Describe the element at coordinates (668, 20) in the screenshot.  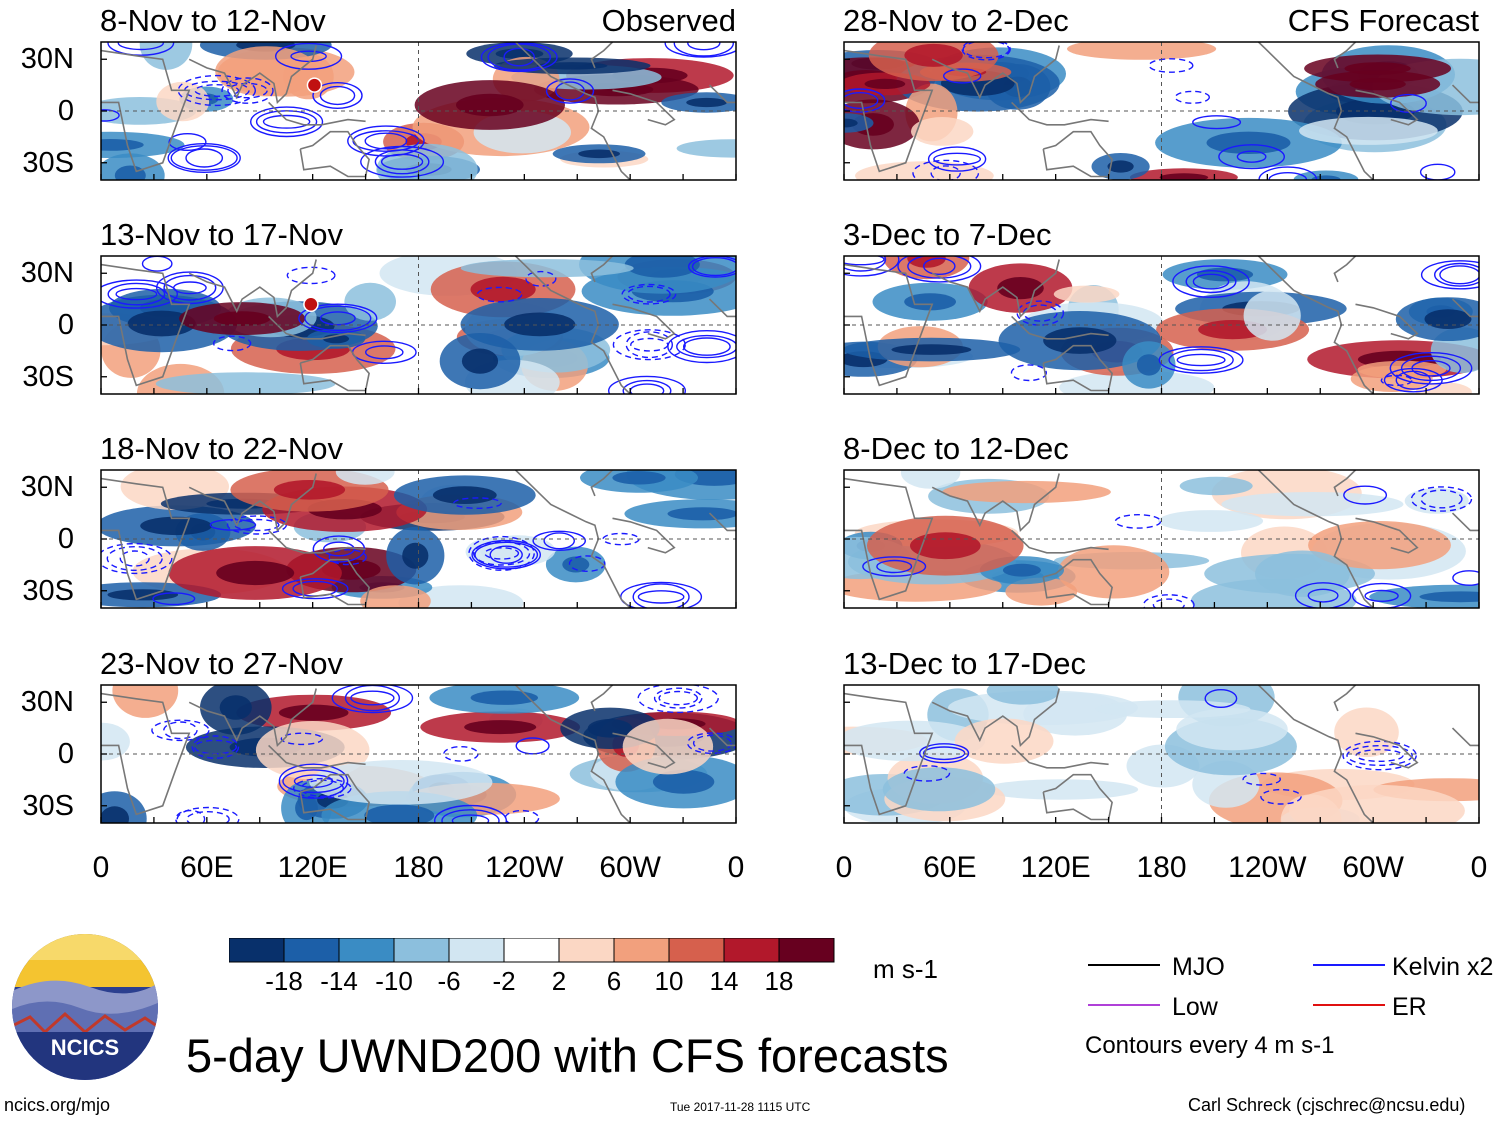
I see `column-label: Observed` at that location.